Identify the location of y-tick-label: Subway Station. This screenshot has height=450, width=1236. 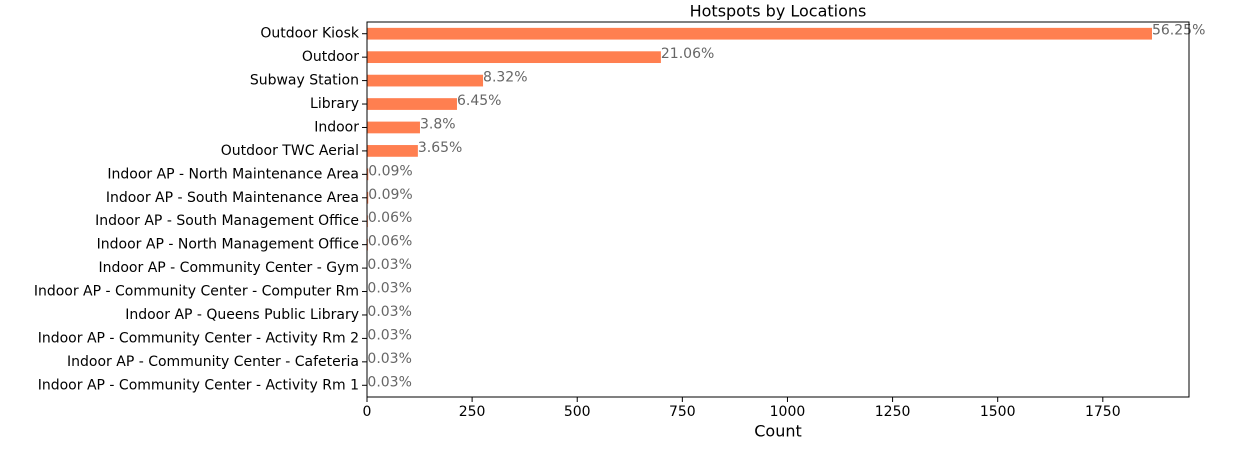
(304, 81).